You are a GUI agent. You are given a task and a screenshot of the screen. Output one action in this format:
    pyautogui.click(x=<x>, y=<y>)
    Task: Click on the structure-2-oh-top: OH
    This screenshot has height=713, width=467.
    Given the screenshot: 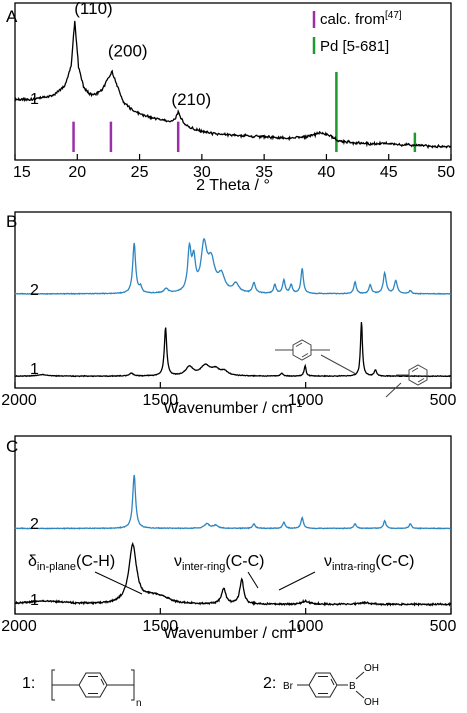 What is the action you would take?
    pyautogui.click(x=371, y=668)
    